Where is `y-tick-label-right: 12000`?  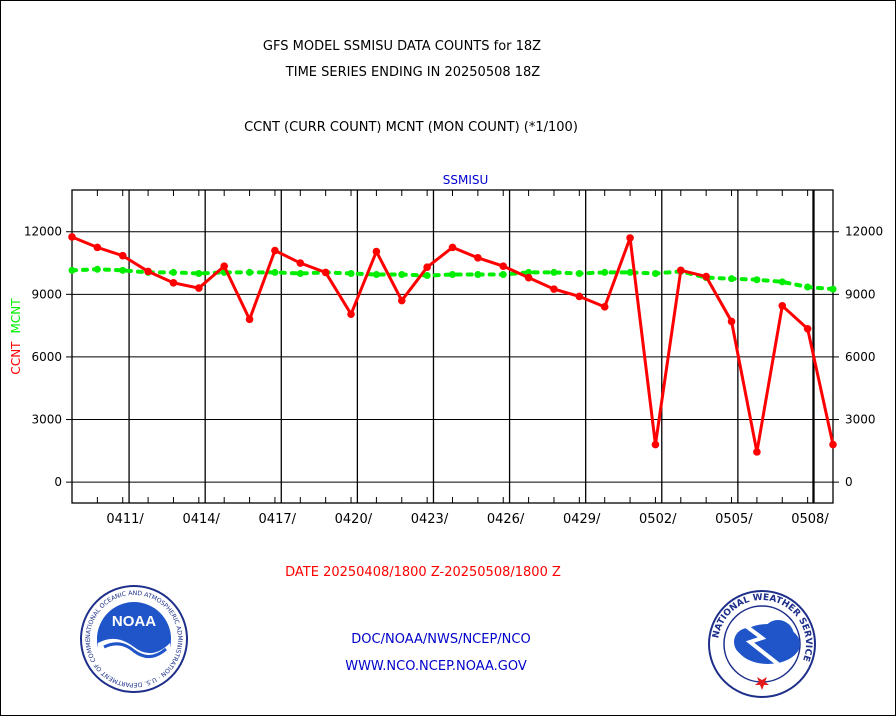 y-tick-label-right: 12000 is located at coordinates (864, 232).